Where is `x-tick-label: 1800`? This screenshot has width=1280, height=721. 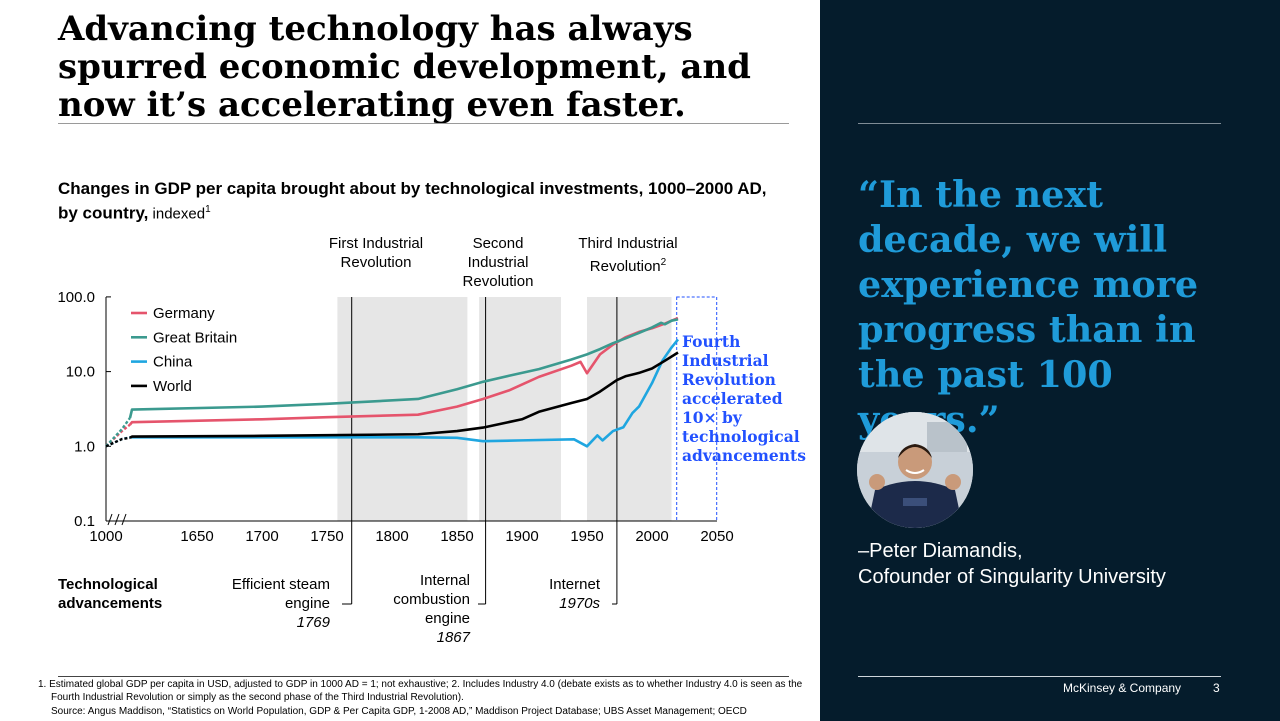 x-tick-label: 1800 is located at coordinates (391, 536).